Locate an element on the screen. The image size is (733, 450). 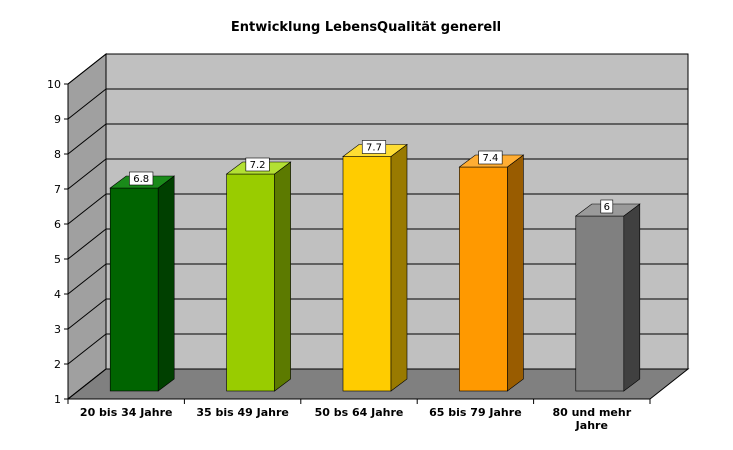
y-tick-label: 7 is located at coordinates (57, 189).